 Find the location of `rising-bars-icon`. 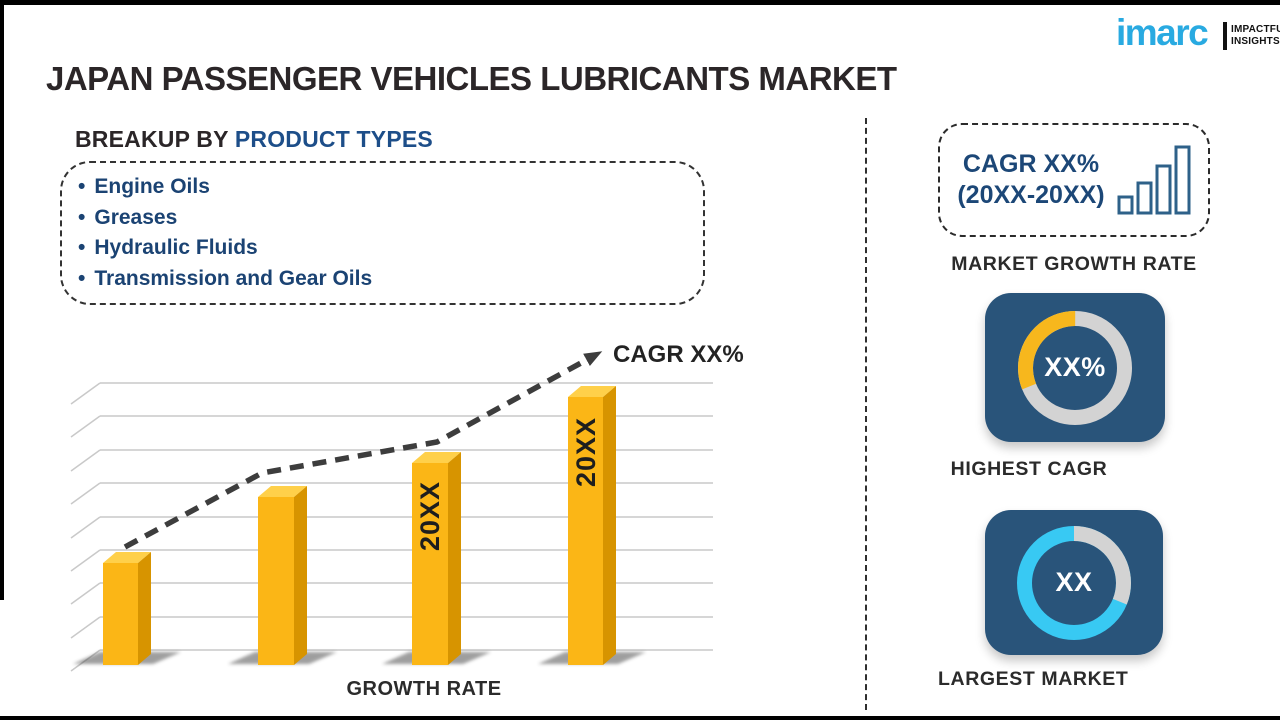

rising-bars-icon is located at coordinates (1154, 180).